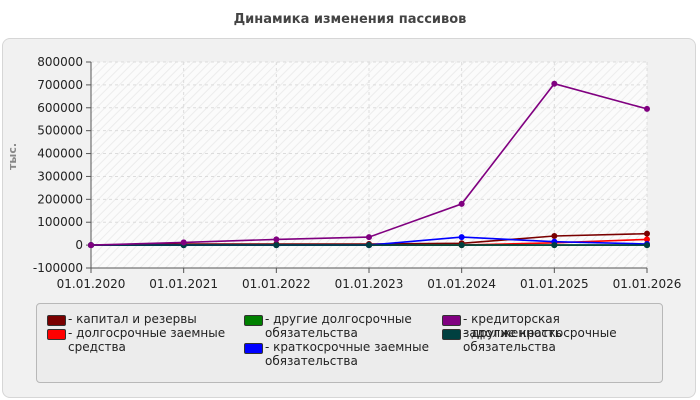 This screenshot has width=700, height=400. What do you see at coordinates (147, 340) in the screenshot?
I see `legend-label-1: - долгосрочные заемные средства` at bounding box center [147, 340].